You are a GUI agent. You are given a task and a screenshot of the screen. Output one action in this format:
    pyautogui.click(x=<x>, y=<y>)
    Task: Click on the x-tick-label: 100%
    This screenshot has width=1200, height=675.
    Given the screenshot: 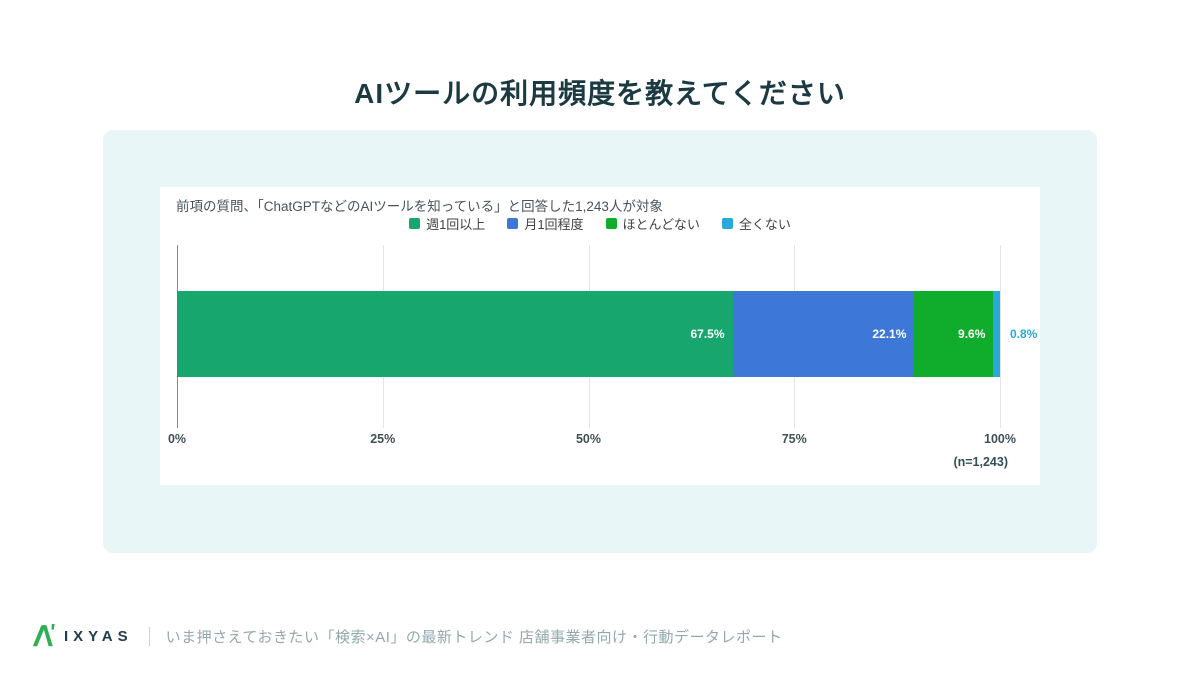 What is the action you would take?
    pyautogui.click(x=1000, y=439)
    